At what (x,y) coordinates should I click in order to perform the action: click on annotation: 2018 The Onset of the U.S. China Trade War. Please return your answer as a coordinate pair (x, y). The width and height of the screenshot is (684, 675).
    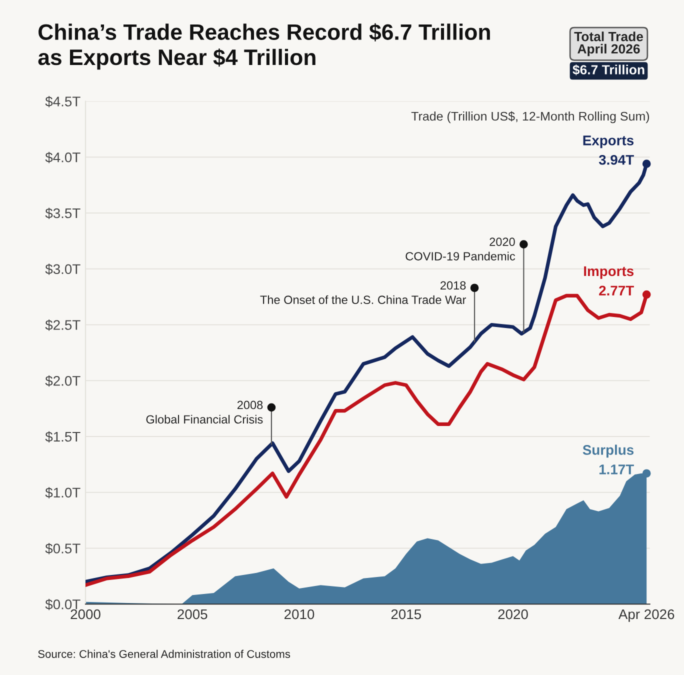
    Looking at the image, I should click on (363, 292).